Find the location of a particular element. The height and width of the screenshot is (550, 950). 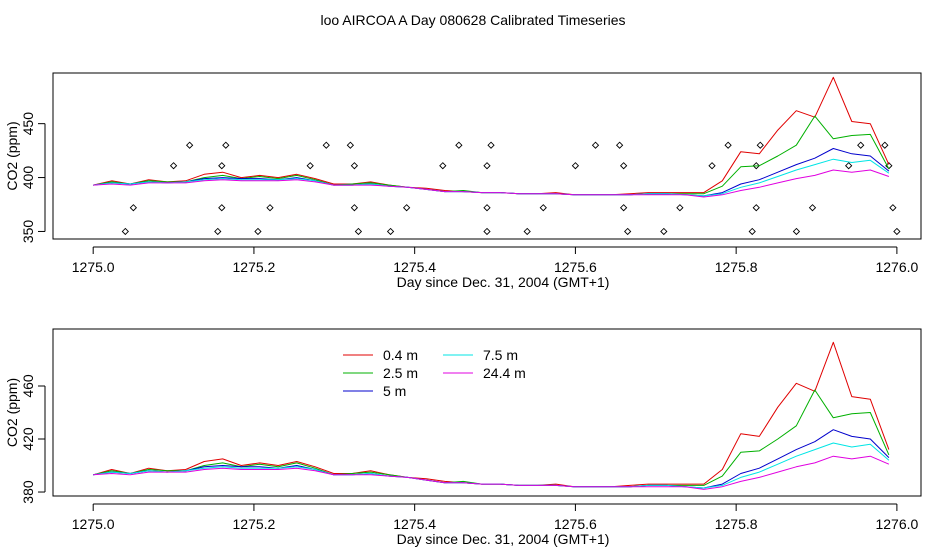

legend: 0.4 m 2.5 m 5 m 7.5 m 24.4 m is located at coordinates (434, 373).